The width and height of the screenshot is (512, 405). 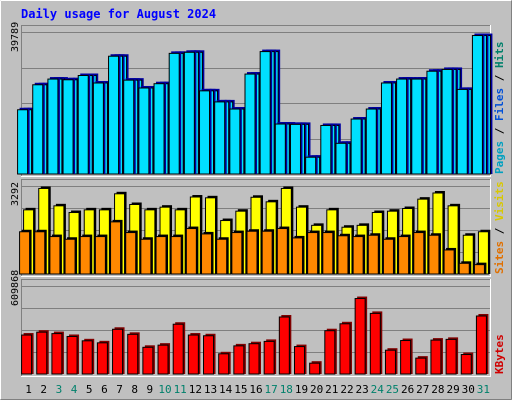 What do you see at coordinates (407, 389) in the screenshot?
I see `day-label: 26` at bounding box center [407, 389].